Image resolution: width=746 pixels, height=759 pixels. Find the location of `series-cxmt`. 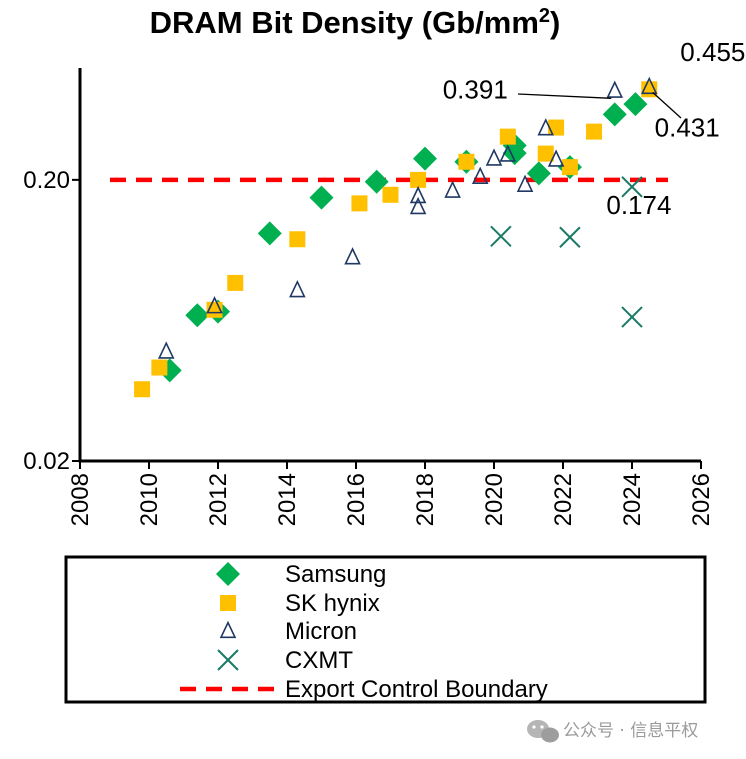

series-cxmt is located at coordinates (566, 252).